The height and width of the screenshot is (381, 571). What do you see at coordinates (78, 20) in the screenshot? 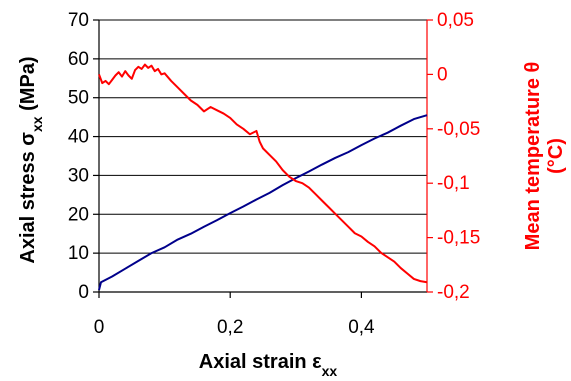
I see `y-left-tick-label-7: 70` at bounding box center [78, 20].